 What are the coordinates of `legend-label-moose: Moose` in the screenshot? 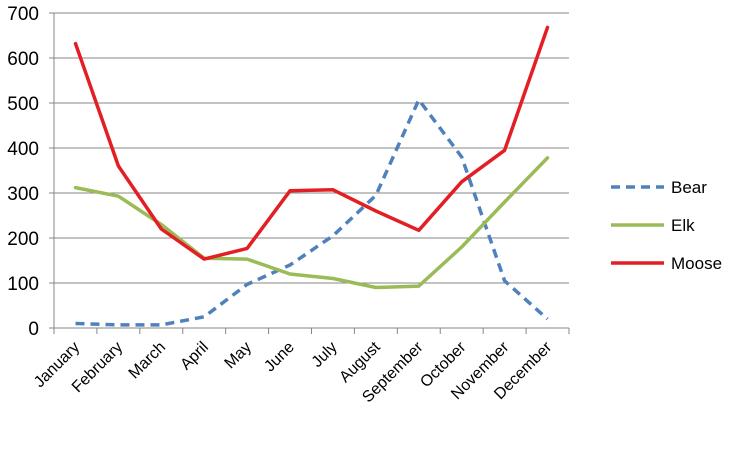 It's located at (696, 263).